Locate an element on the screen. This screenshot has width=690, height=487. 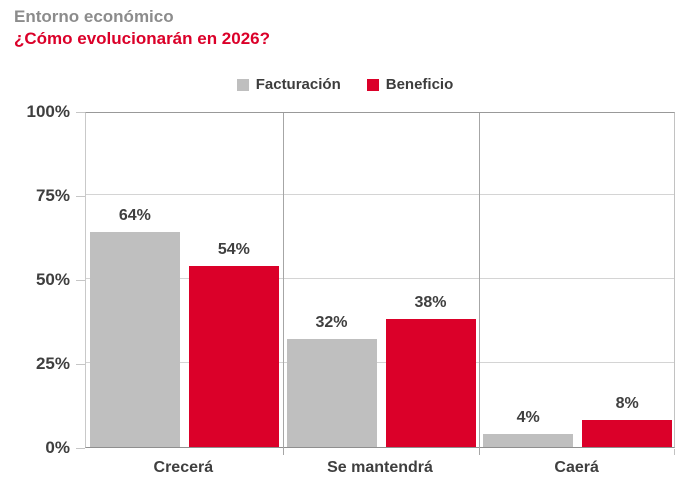
bar-value-label: 32% is located at coordinates (331, 323).